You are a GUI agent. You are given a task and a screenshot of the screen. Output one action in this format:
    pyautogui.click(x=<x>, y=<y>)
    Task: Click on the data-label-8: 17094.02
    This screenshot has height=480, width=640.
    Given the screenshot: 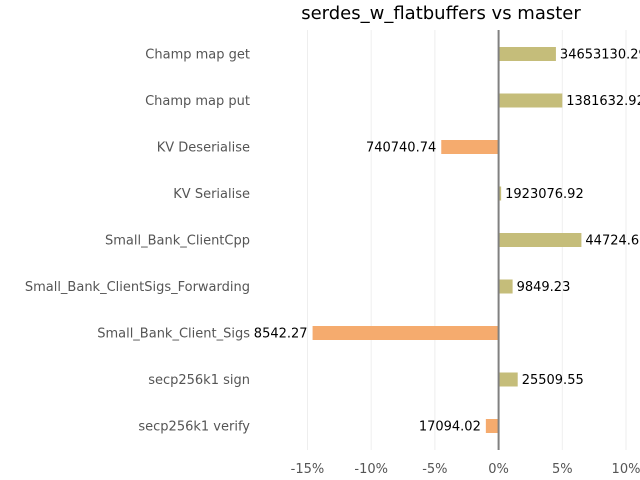 What is the action you would take?
    pyautogui.click(x=450, y=427)
    